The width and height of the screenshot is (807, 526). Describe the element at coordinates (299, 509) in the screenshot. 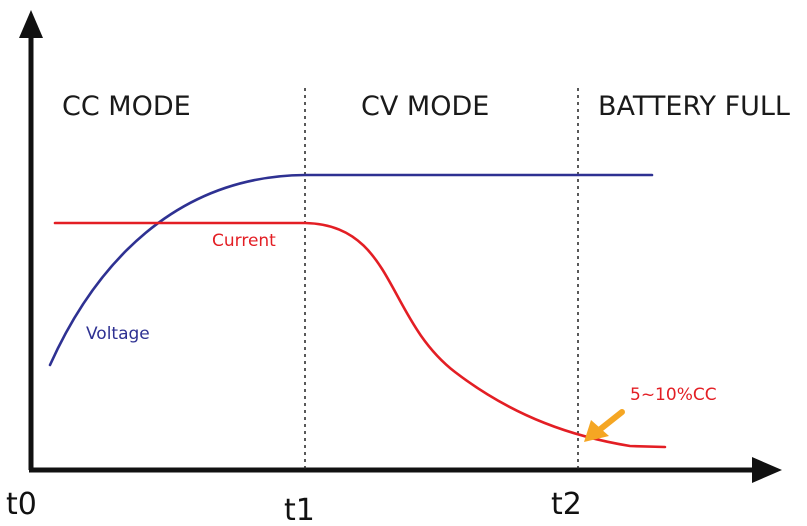

I see `tick-t1: t1` at that location.